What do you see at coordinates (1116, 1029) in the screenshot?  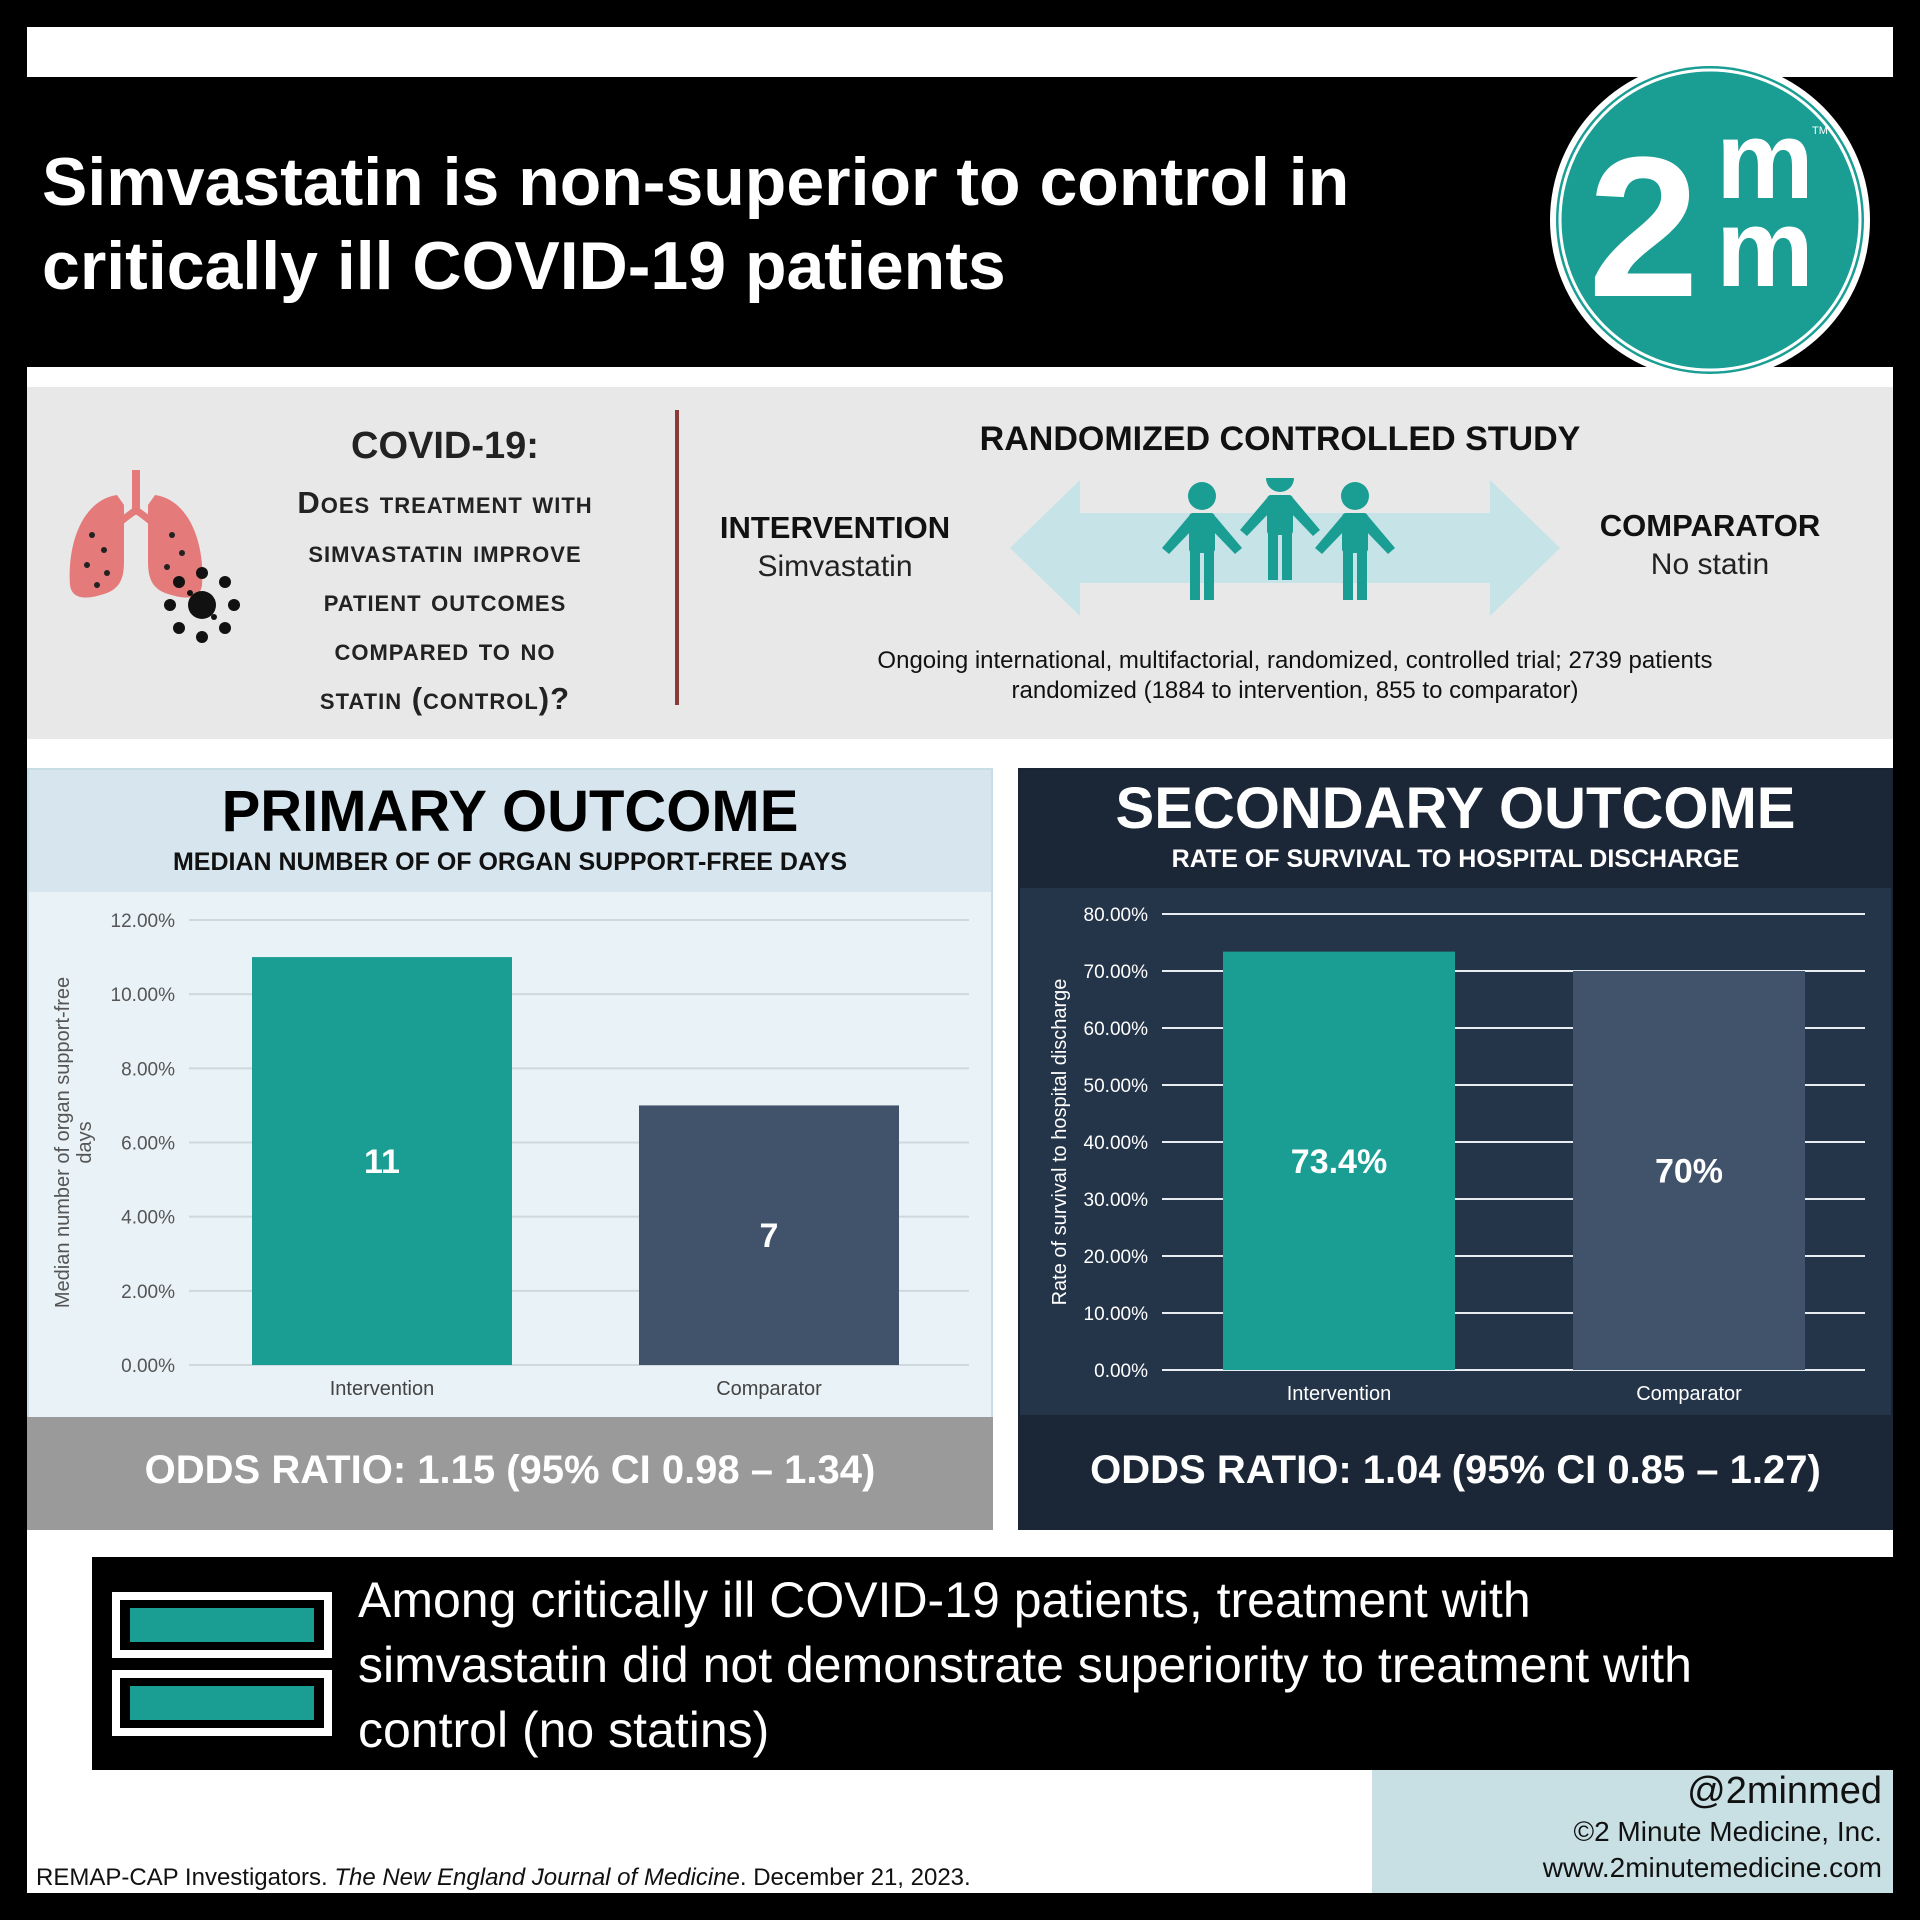 I see `y-tick-label: 60.00%` at bounding box center [1116, 1029].